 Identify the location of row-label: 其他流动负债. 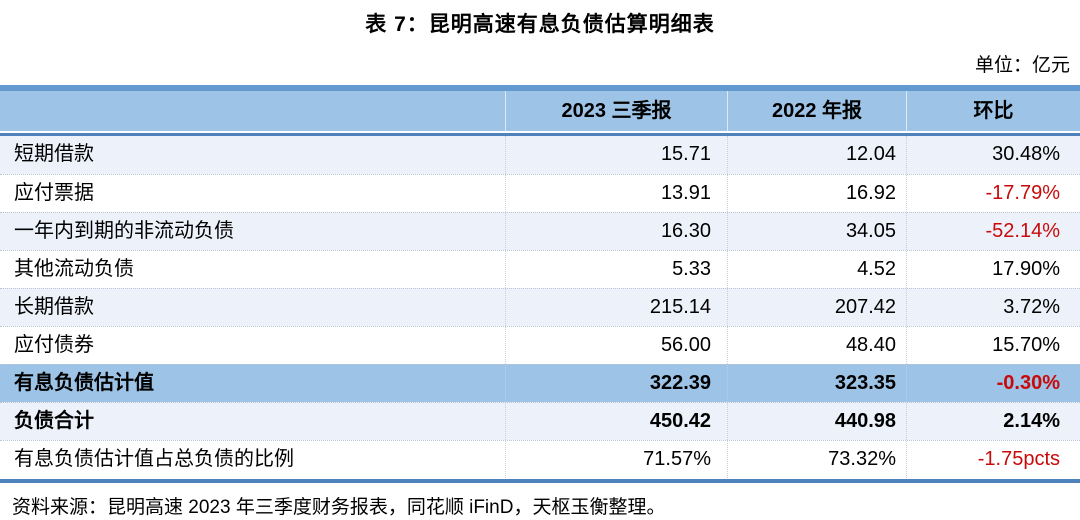
(74, 269).